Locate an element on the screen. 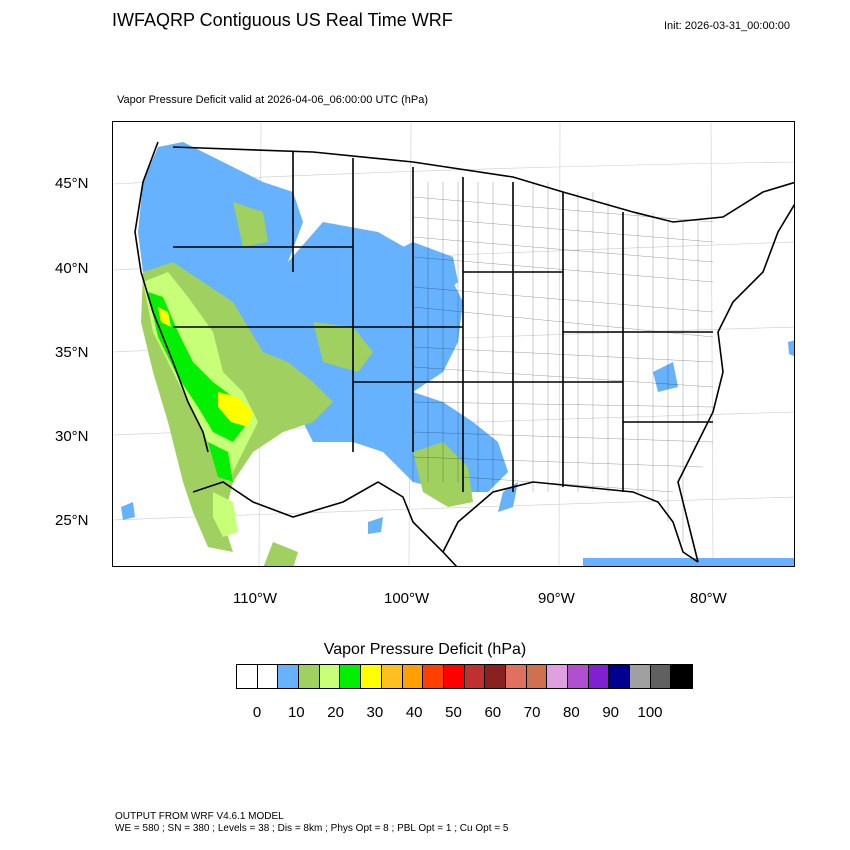 This screenshot has width=850, height=850. colorbar-tick-label: 30 is located at coordinates (375, 712).